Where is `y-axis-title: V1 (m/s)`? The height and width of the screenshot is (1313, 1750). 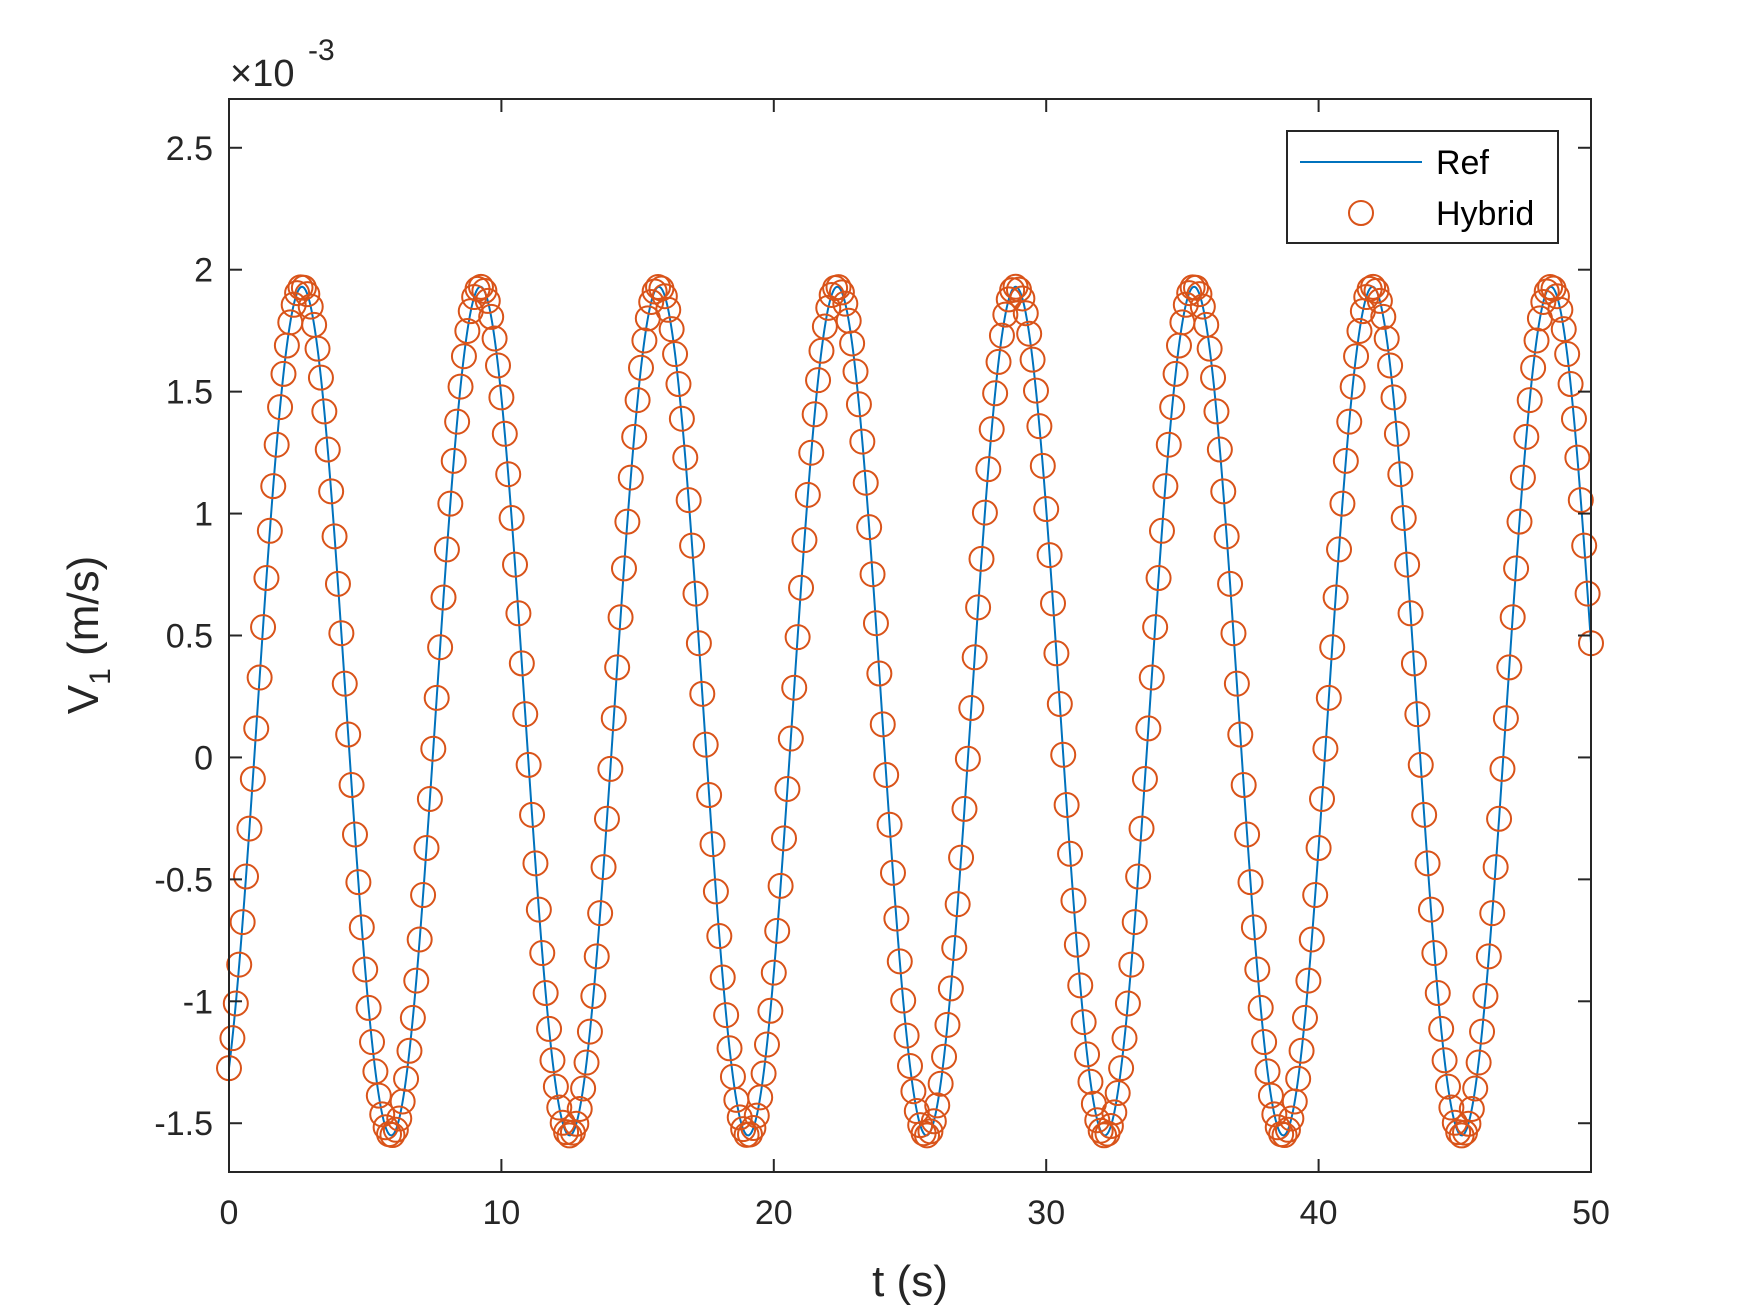
y-axis-title: V1 (m/s) is located at coordinates (88, 635).